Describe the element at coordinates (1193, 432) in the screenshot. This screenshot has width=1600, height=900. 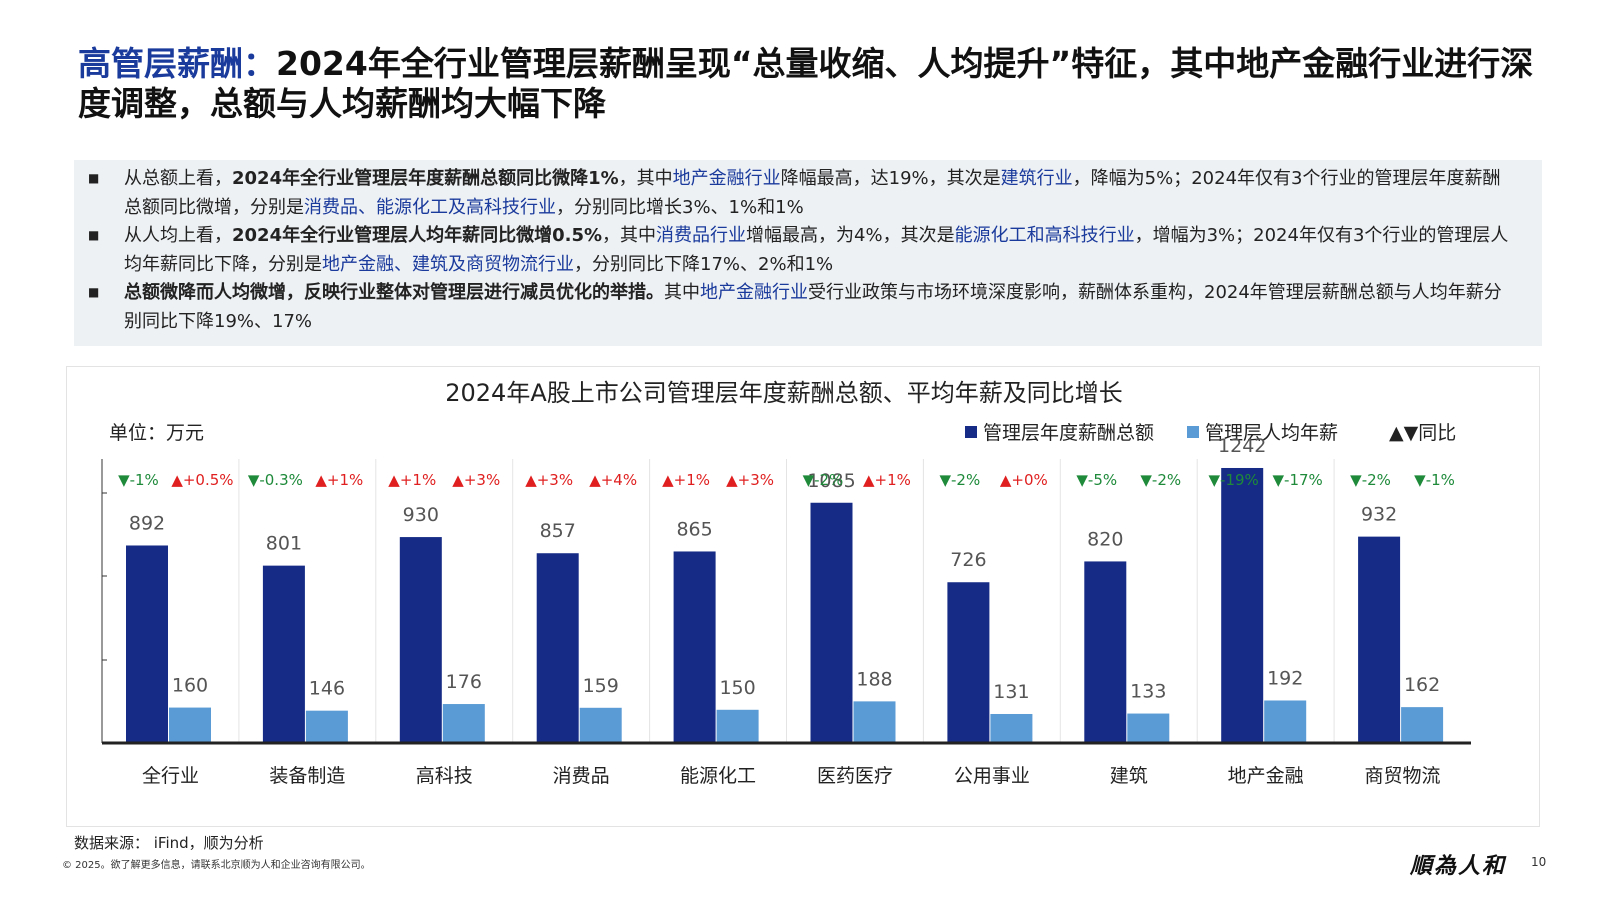
I see `legend-swatch-avg` at that location.